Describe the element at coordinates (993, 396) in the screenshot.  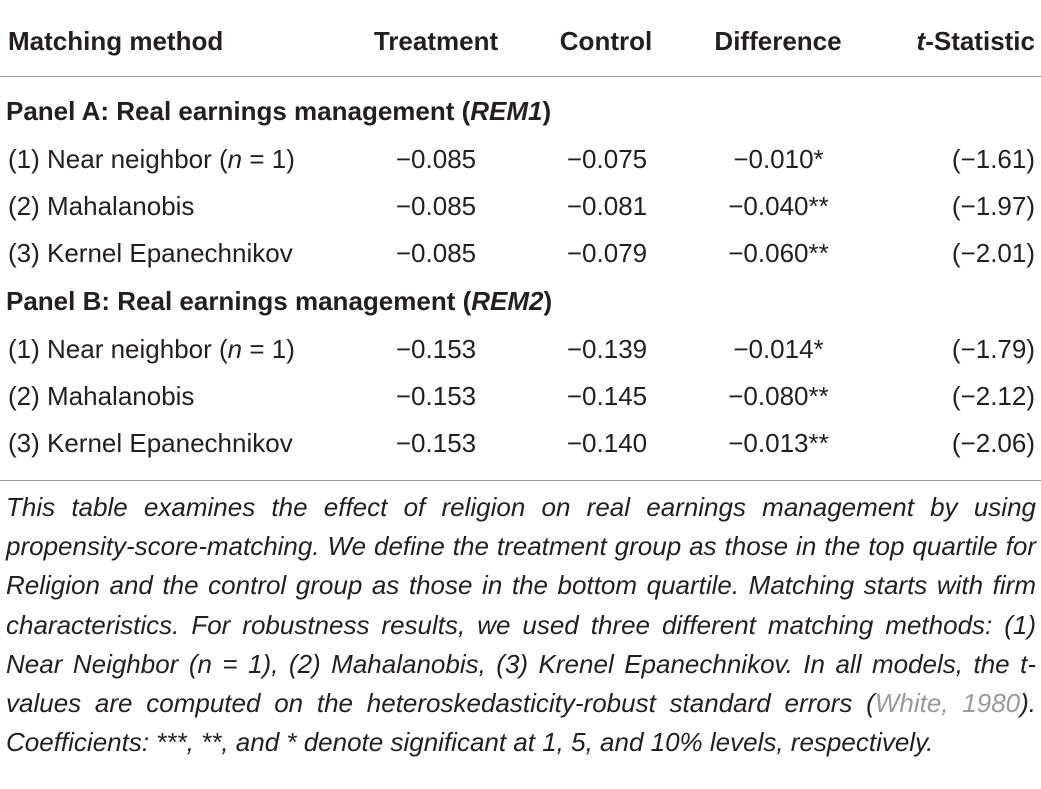
I see `cell-t-statistic: (−2.12)` at that location.